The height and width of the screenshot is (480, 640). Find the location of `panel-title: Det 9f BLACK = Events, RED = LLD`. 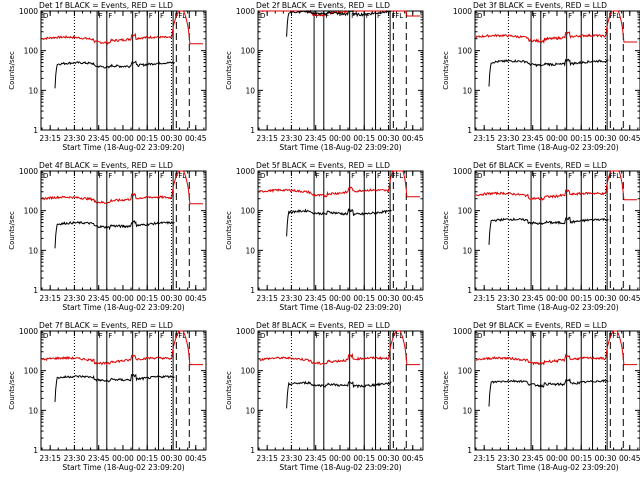

panel-title: Det 9f BLACK = Events, RED = LLD is located at coordinates (540, 325).